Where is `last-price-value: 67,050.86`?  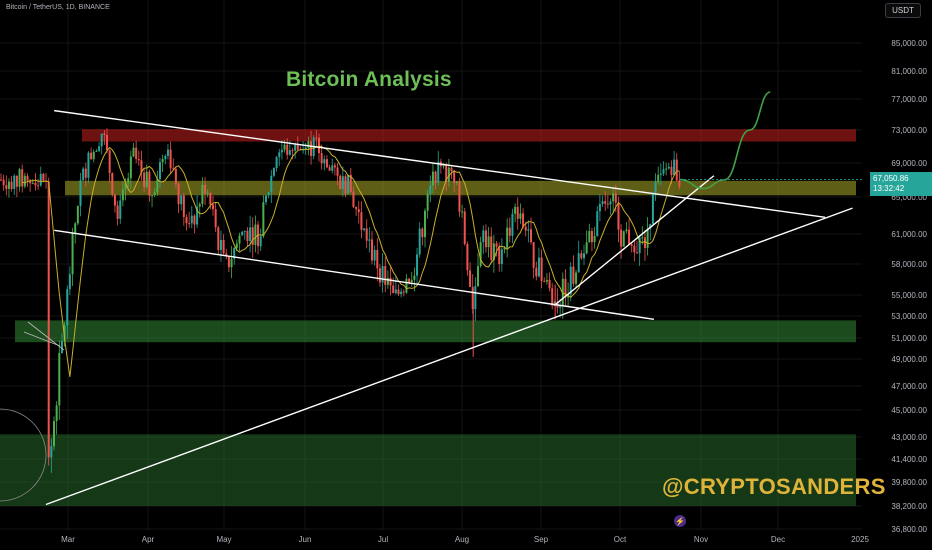
last-price-value: 67,050.86 is located at coordinates (891, 178).